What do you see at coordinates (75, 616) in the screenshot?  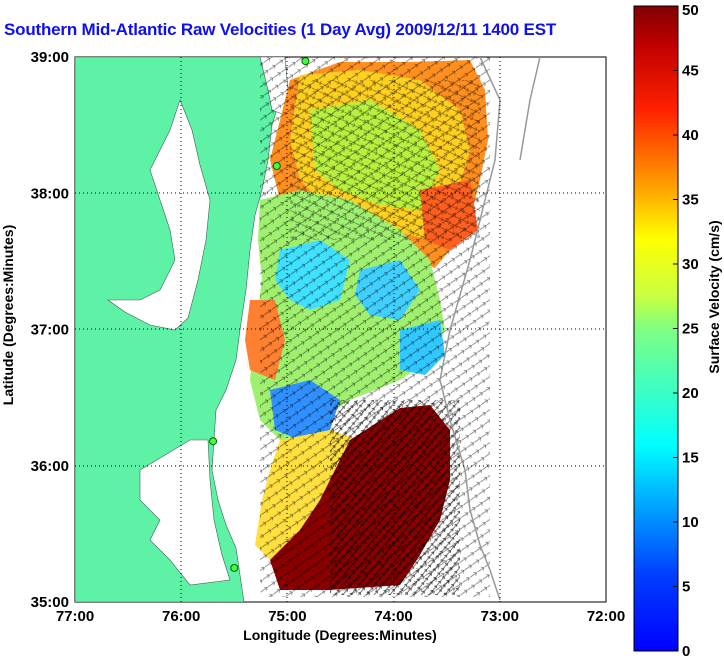 I see `lon-tick-label: 77:00` at bounding box center [75, 616].